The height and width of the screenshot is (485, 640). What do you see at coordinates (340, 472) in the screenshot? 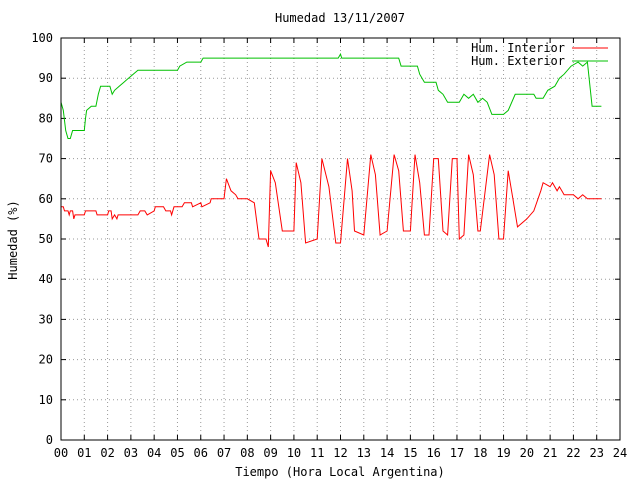
I see `x-axis-label: Tiempo (Hora Local Argentina)` at bounding box center [340, 472].